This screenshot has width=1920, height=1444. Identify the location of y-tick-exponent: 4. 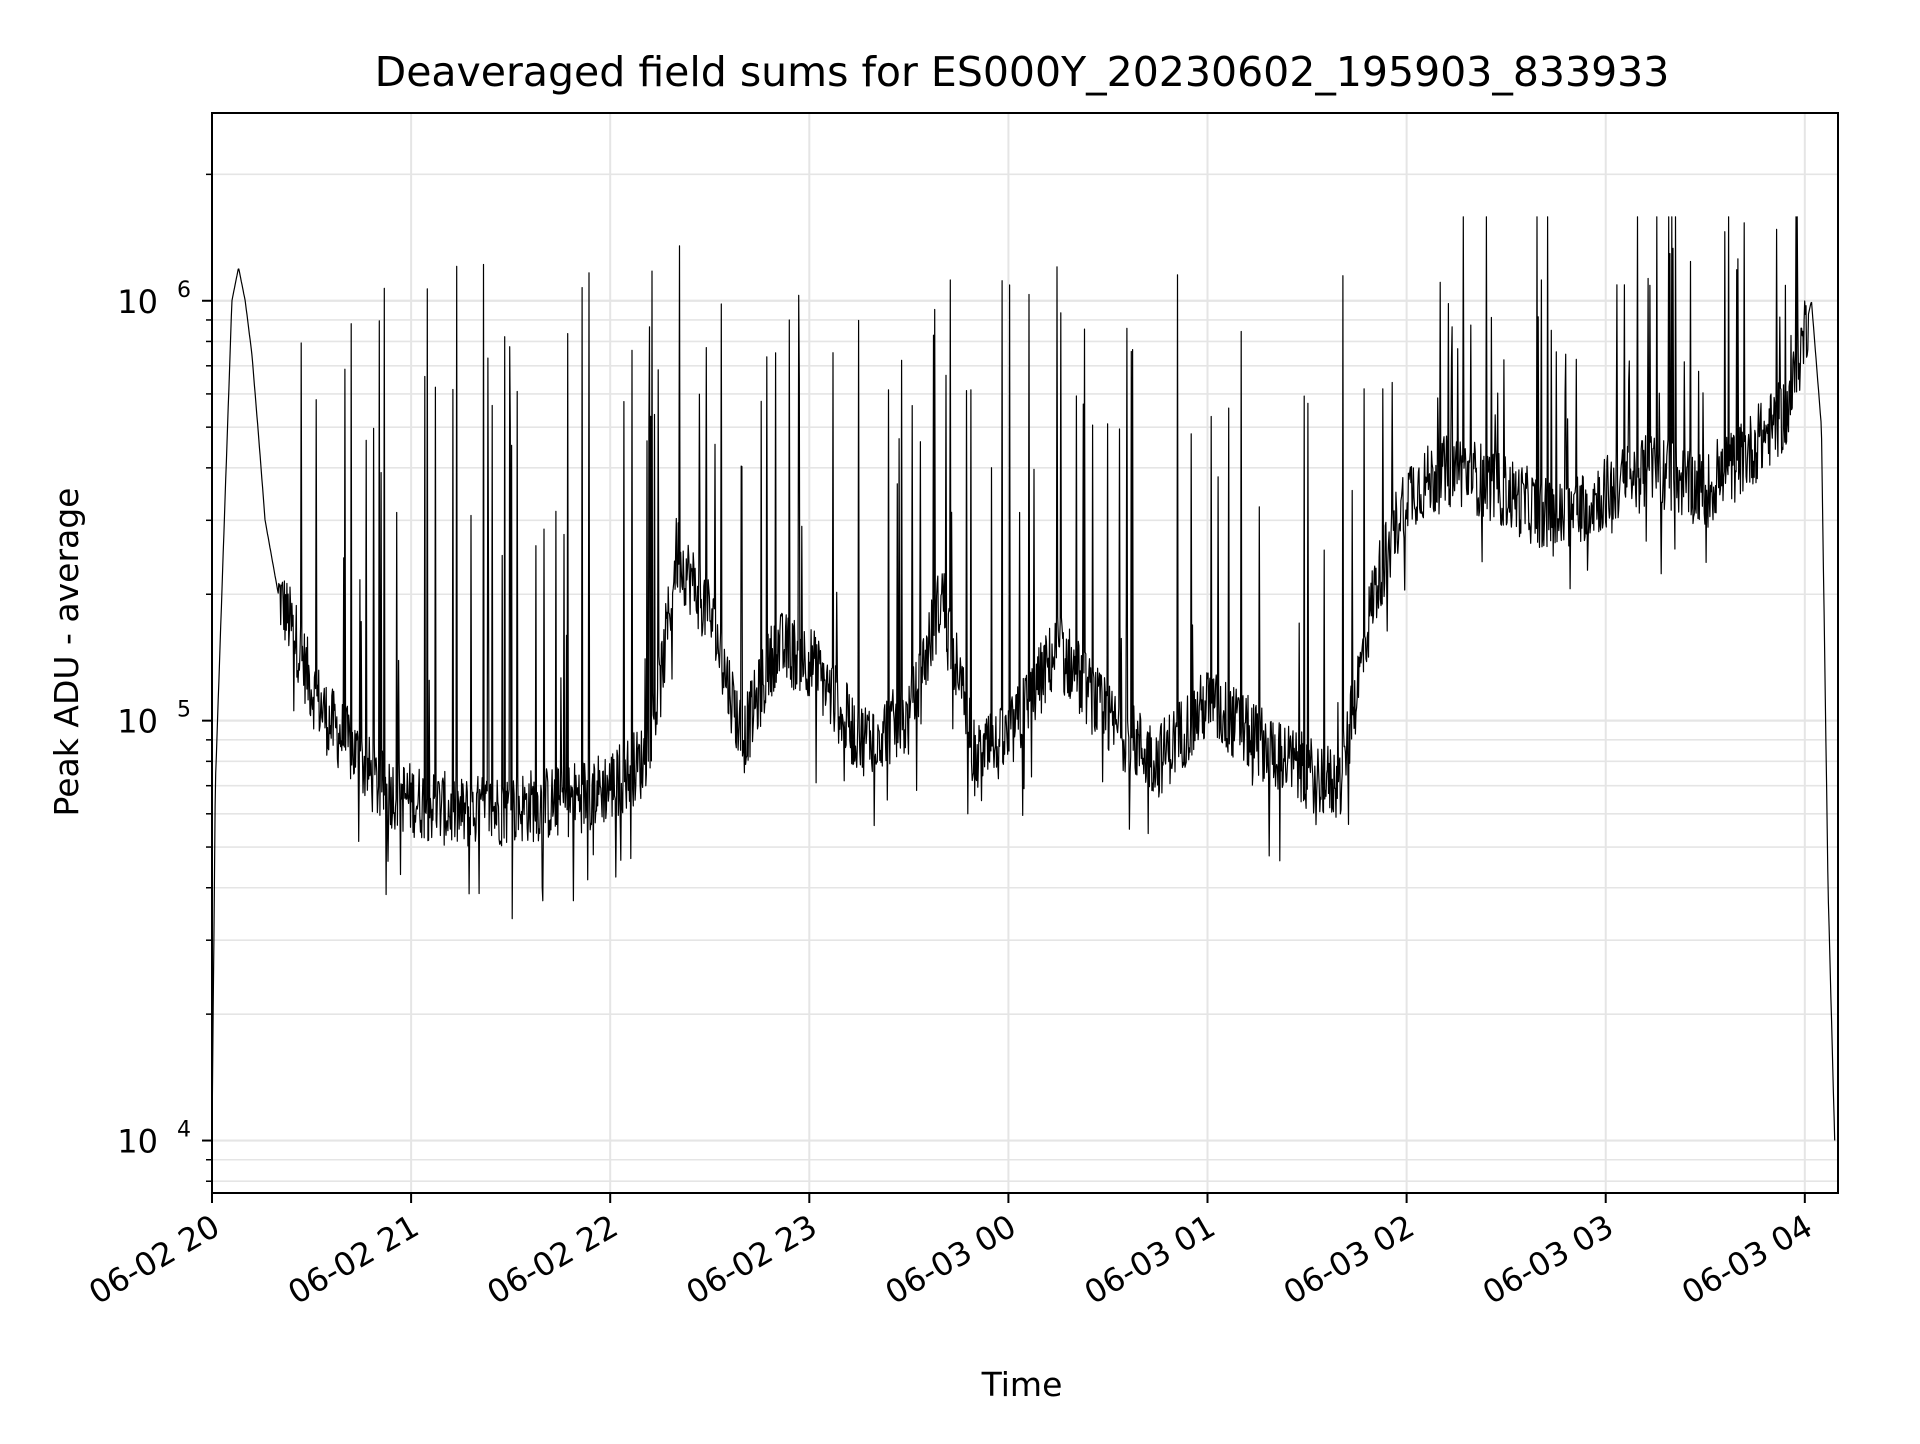
(184, 1130).